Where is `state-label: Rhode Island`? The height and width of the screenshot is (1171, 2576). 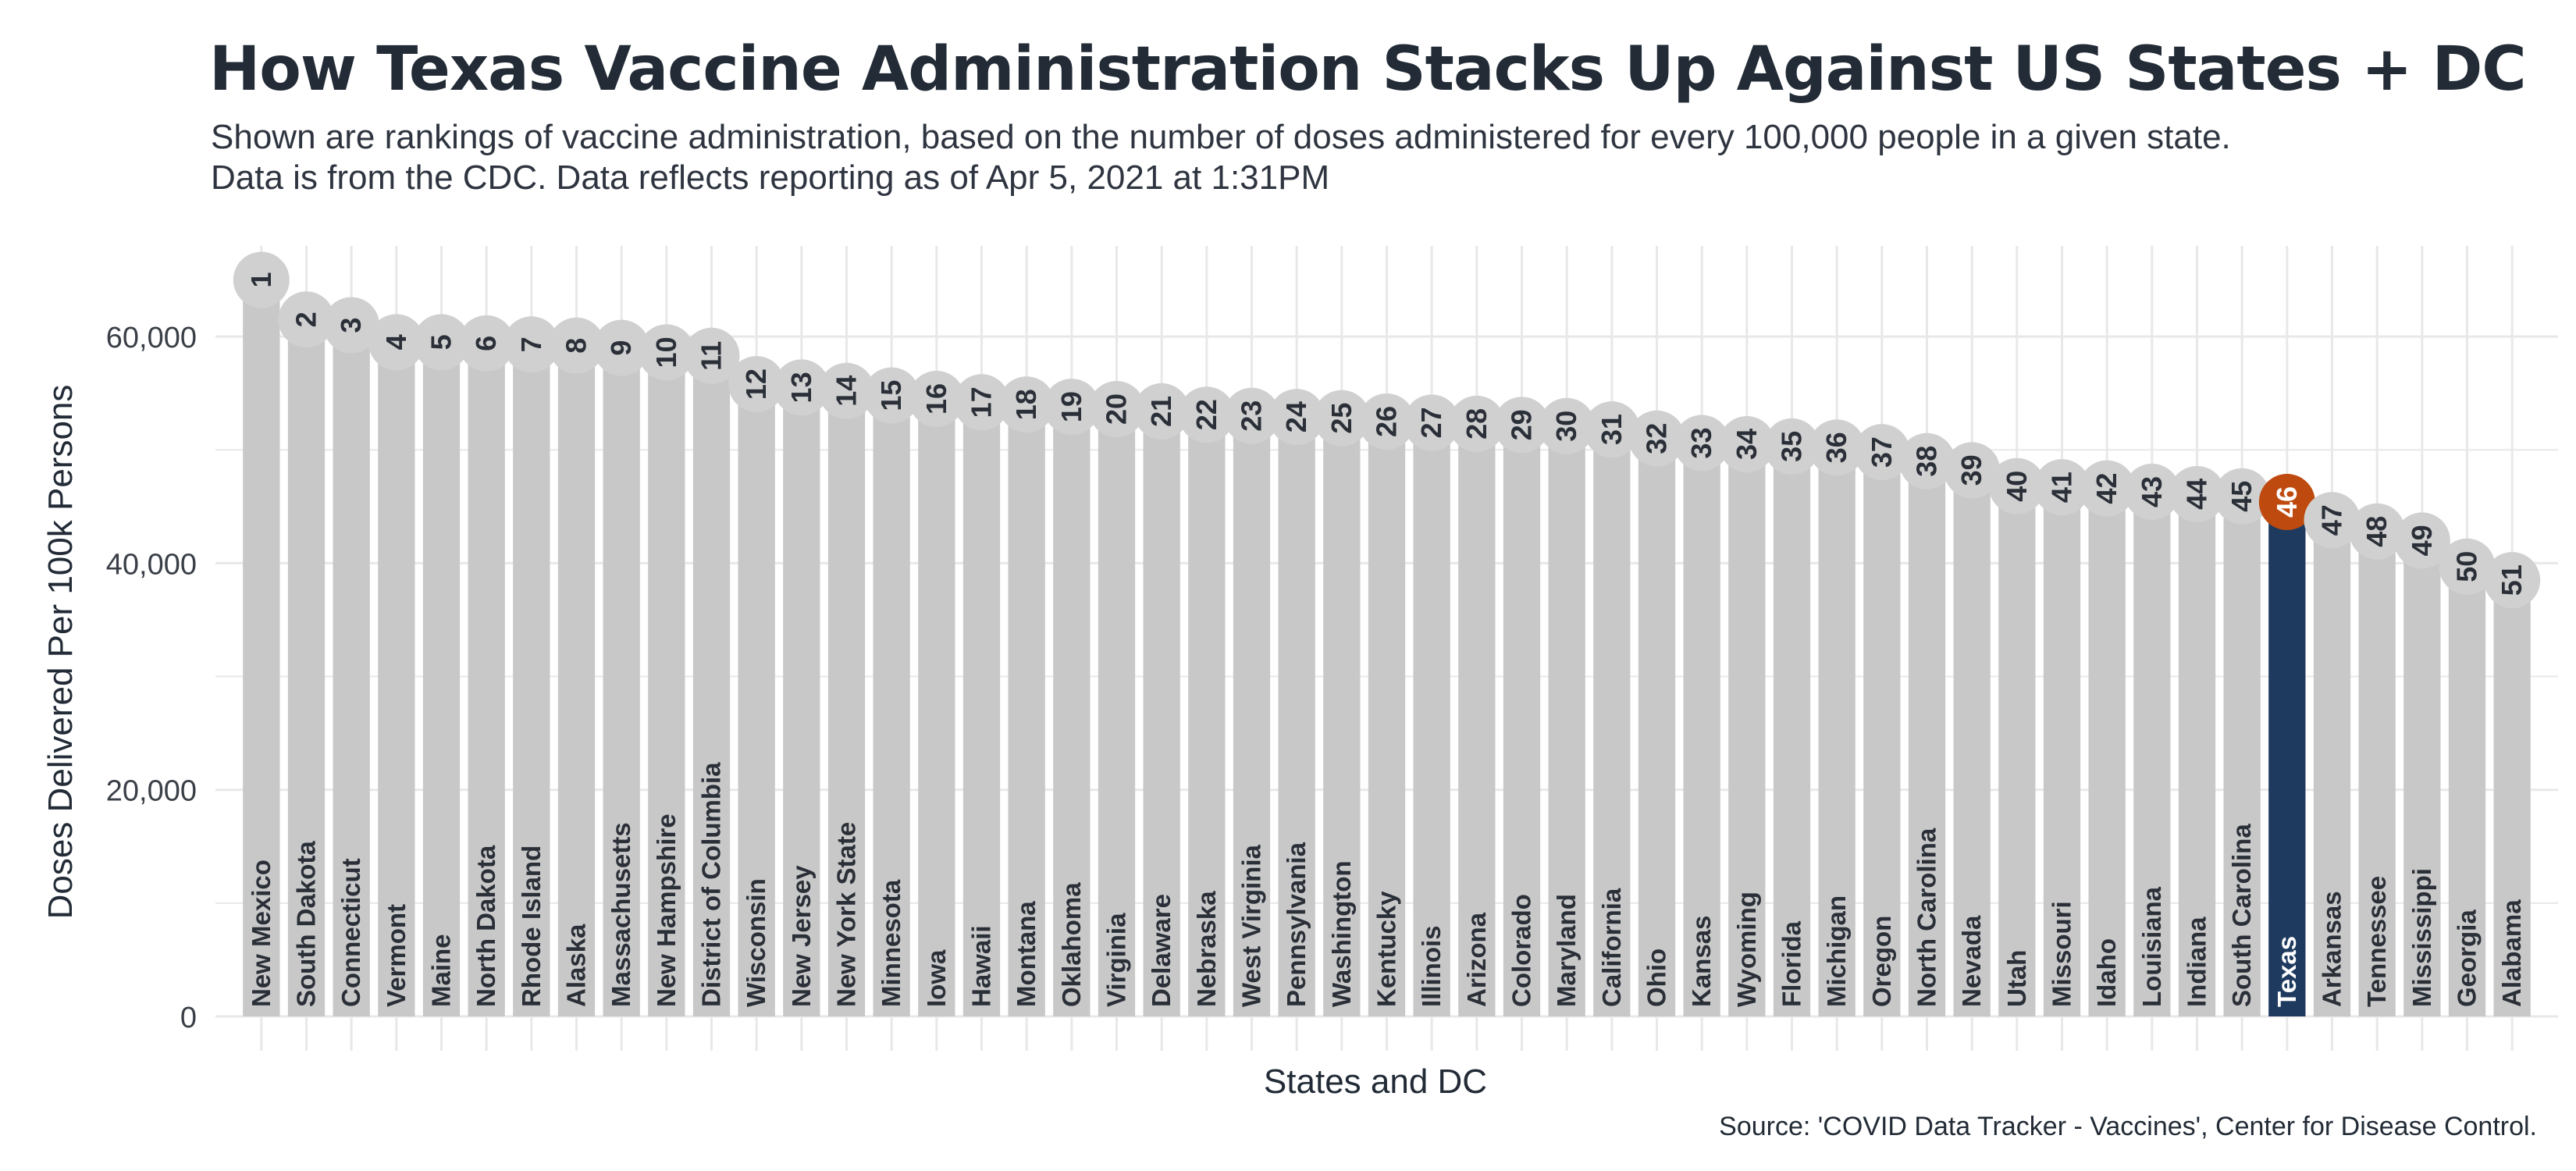 state-label: Rhode Island is located at coordinates (531, 926).